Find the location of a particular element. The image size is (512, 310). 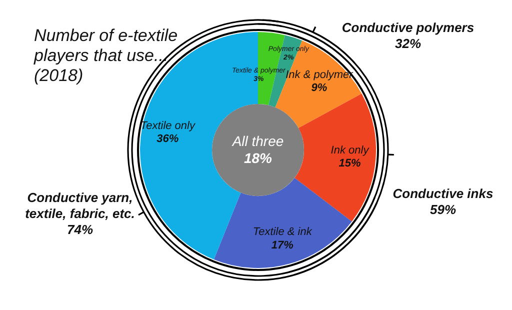

slice-label: Textile only is located at coordinates (168, 126).